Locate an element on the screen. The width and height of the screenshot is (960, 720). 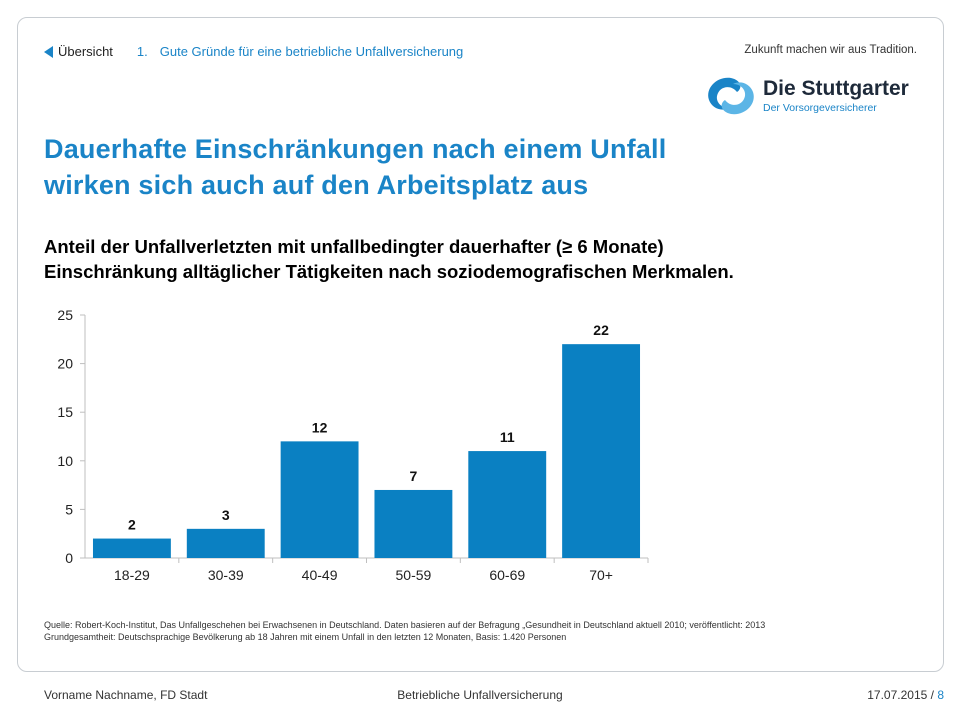
footer-page-number: 8 is located at coordinates (940, 695).